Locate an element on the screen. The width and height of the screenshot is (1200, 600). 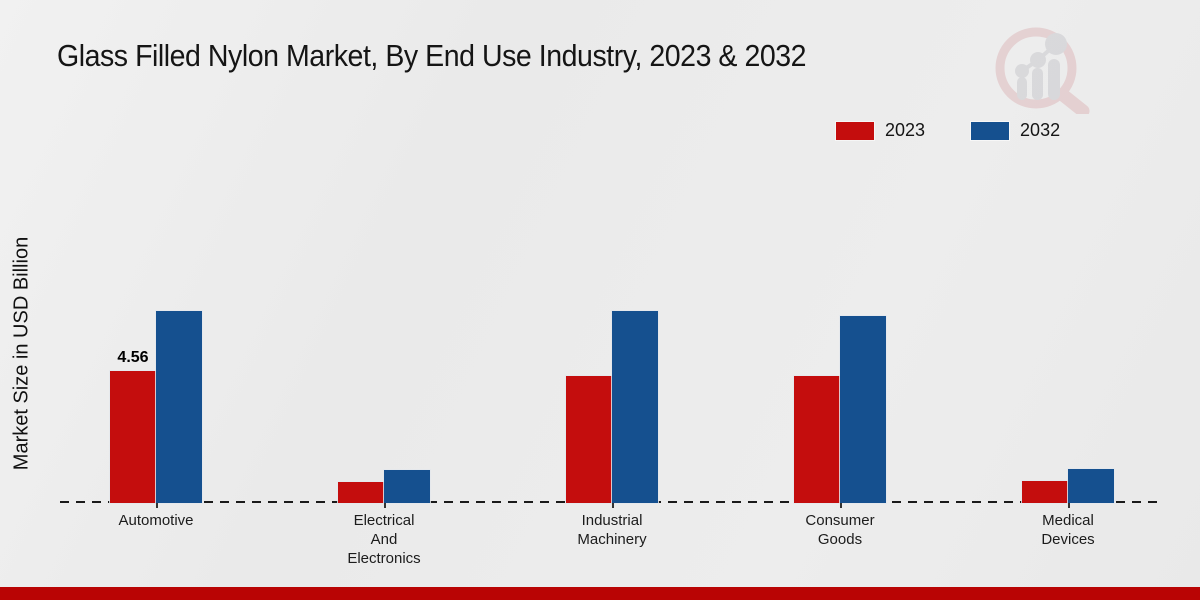
legend-item-2023: 2023 is located at coordinates (880, 130).